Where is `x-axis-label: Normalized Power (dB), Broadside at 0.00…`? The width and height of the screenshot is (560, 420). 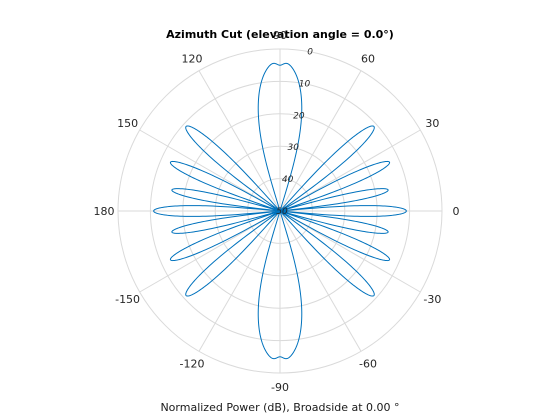 x-axis-label: Normalized Power (dB), Broadside at 0.00… is located at coordinates (279, 407).